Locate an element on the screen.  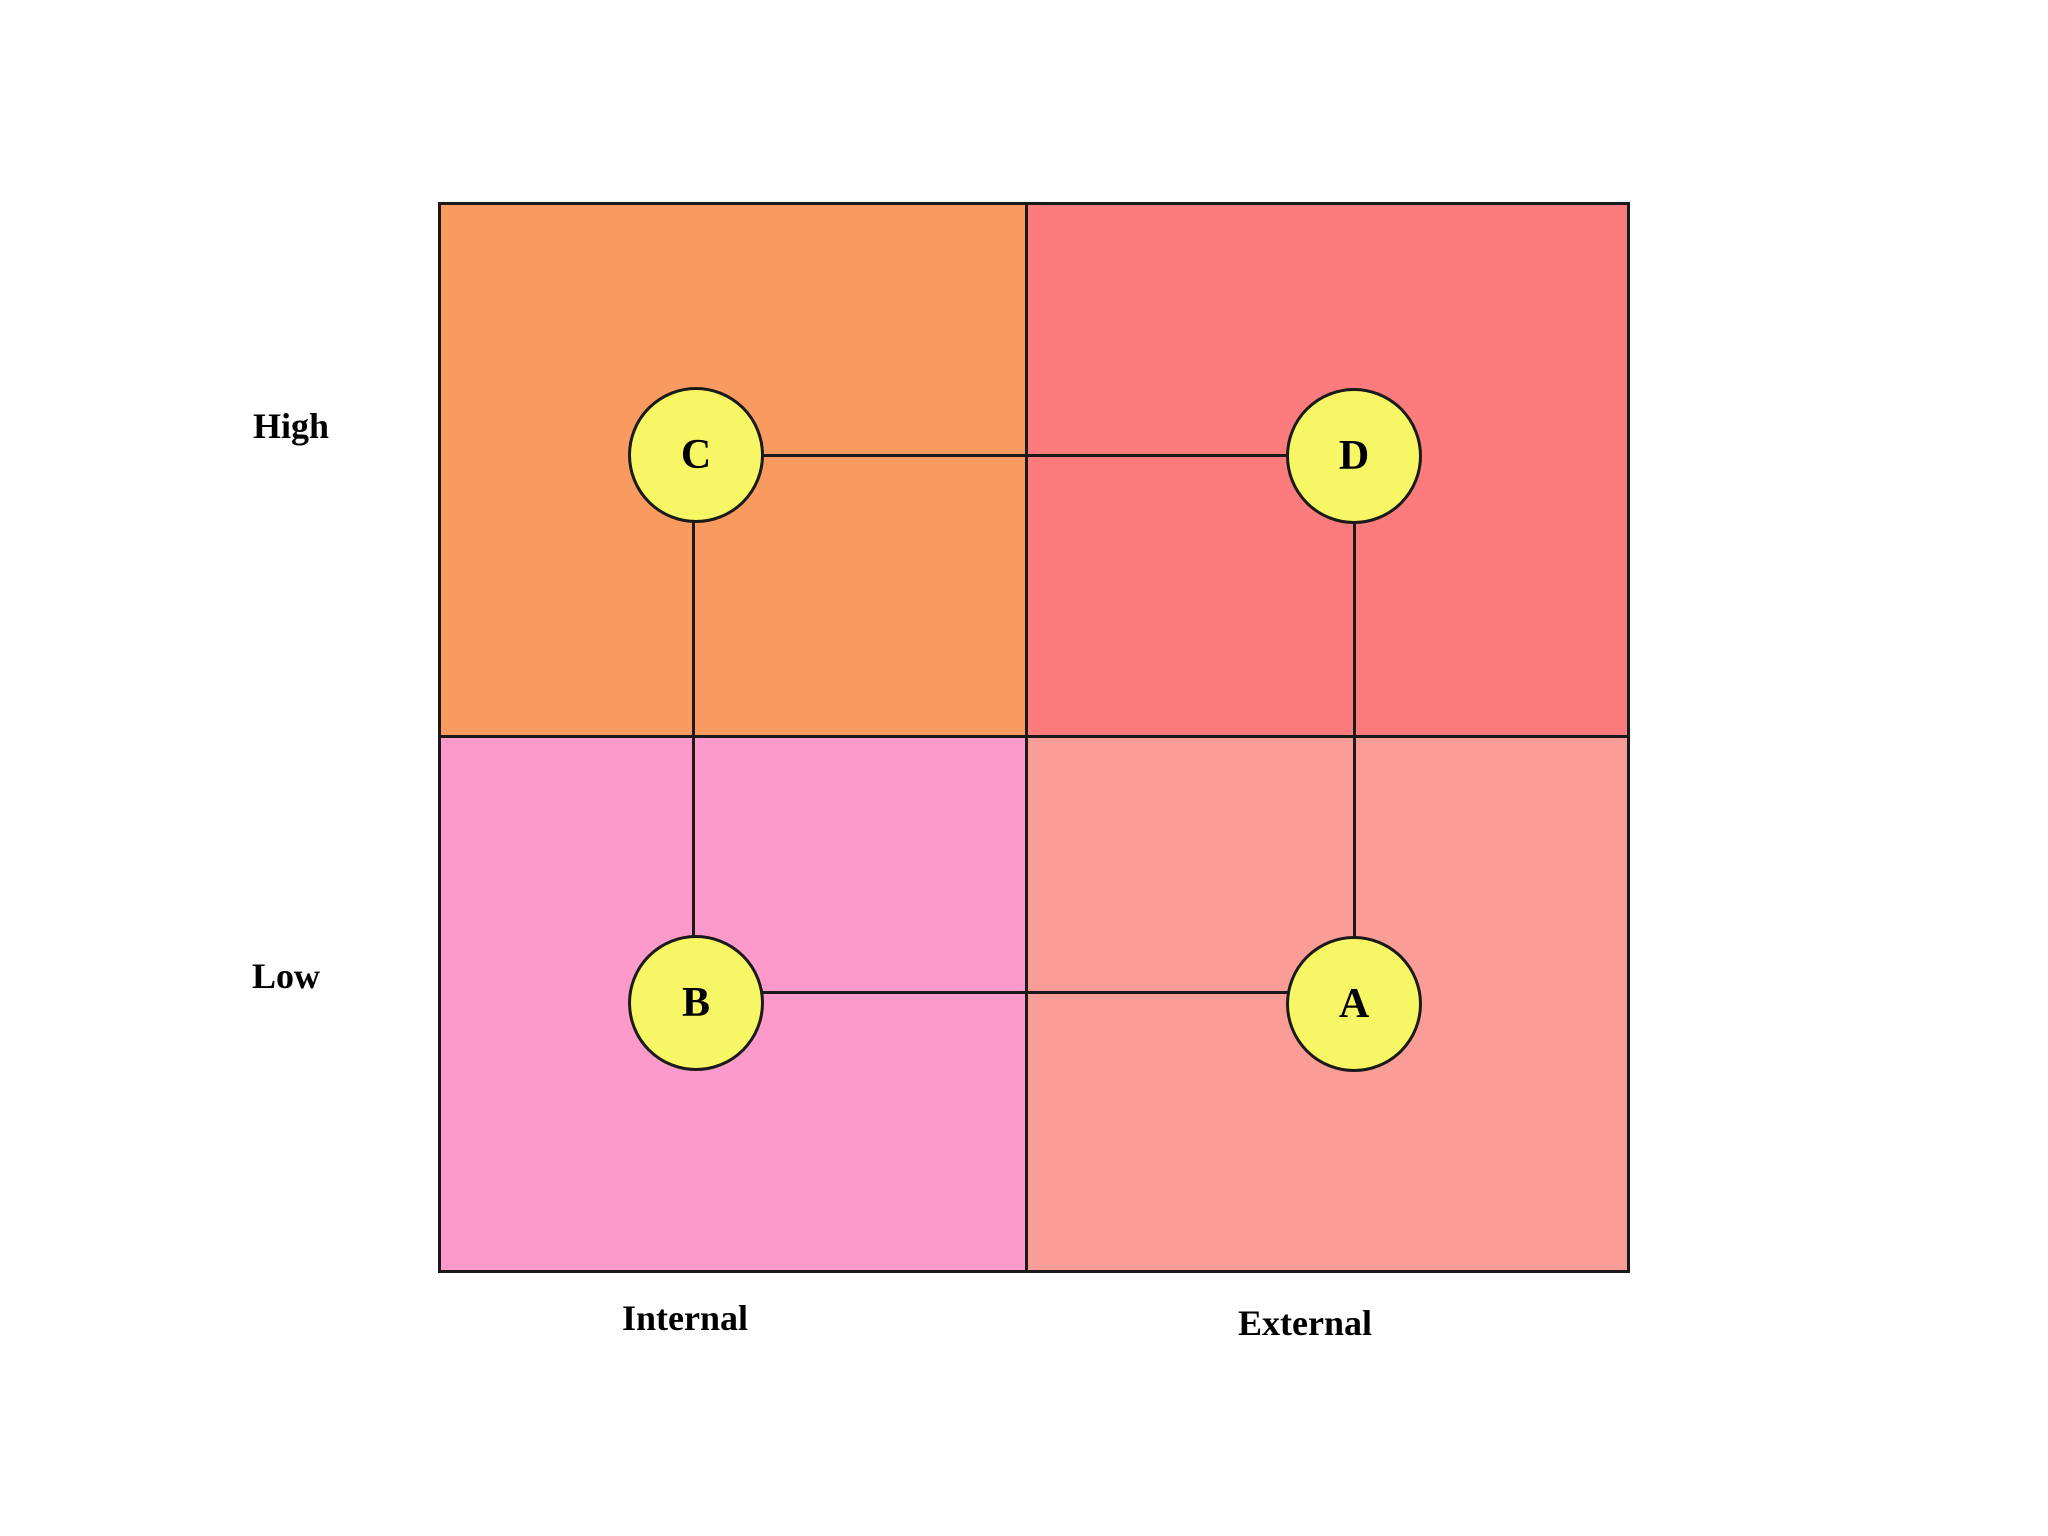
connector-c-b is located at coordinates (693, 729).